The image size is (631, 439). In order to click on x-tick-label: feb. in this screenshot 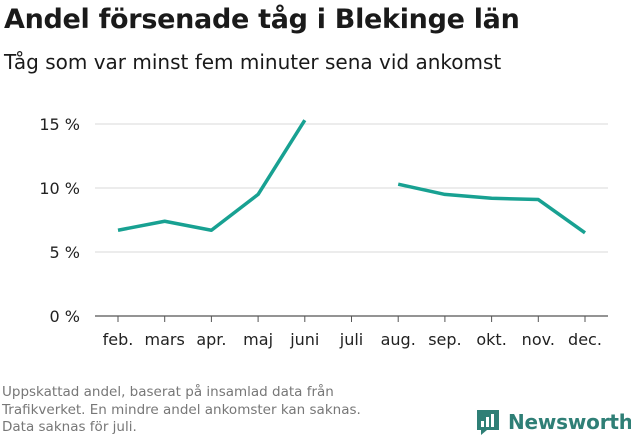, I will do `click(118, 339)`.